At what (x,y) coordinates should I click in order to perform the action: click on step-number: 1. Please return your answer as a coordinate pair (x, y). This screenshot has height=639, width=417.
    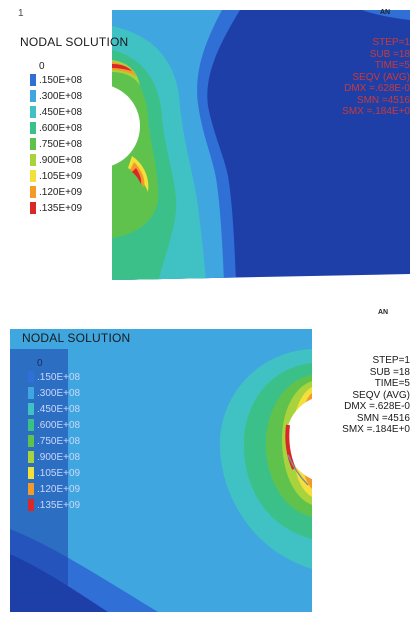
    Looking at the image, I should click on (21, 13).